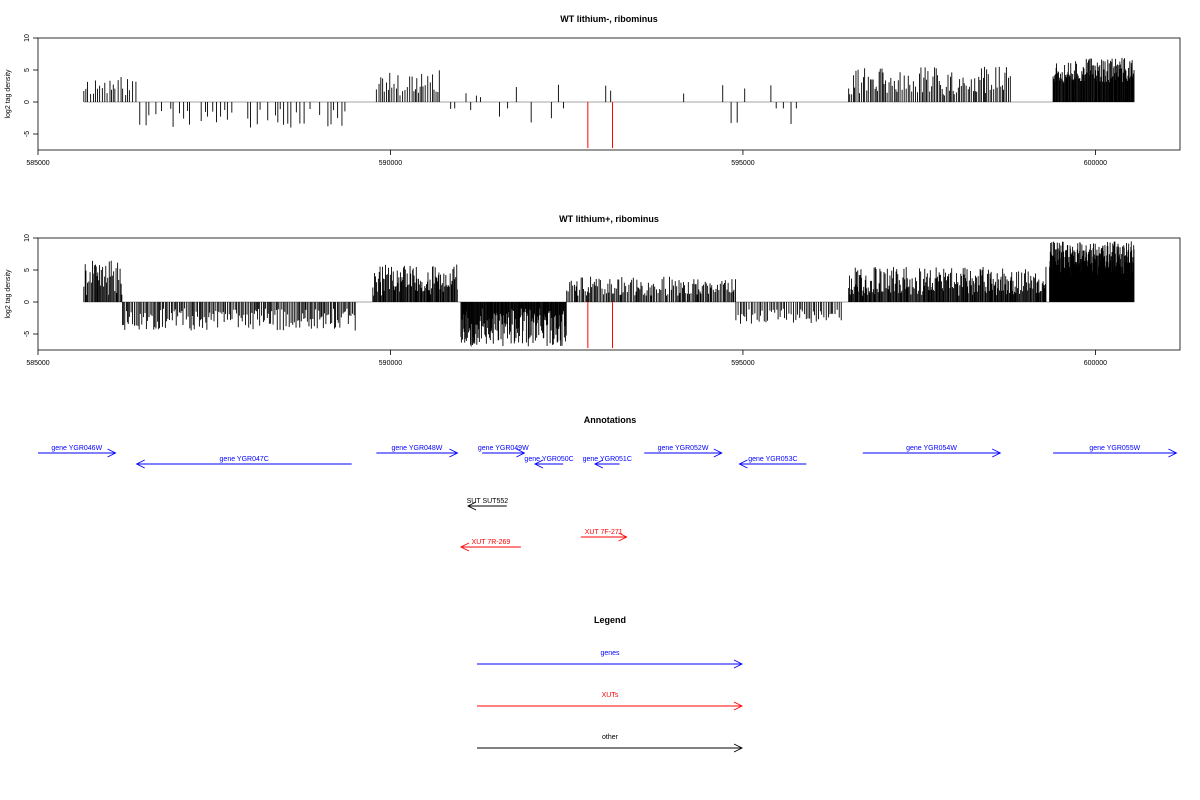 The width and height of the screenshot is (1200, 800). Describe the element at coordinates (683, 448) in the screenshot. I see `feature-label: gene YGR052W` at that location.